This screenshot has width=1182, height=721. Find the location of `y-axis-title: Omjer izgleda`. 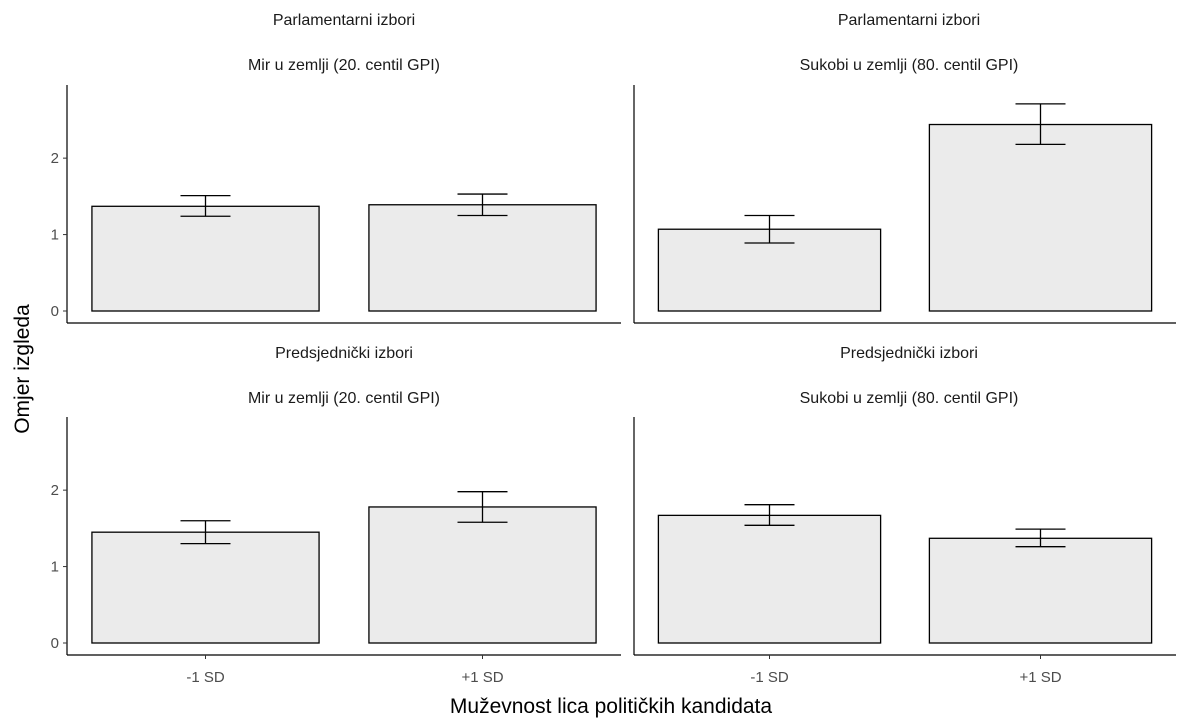

y-axis-title: Omjer izgleda is located at coordinates (22, 369).